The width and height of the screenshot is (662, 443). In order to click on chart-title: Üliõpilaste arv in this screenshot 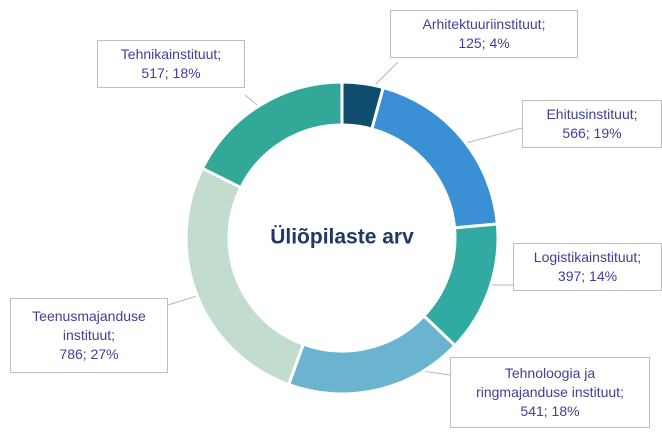, I will do `click(342, 237)`.